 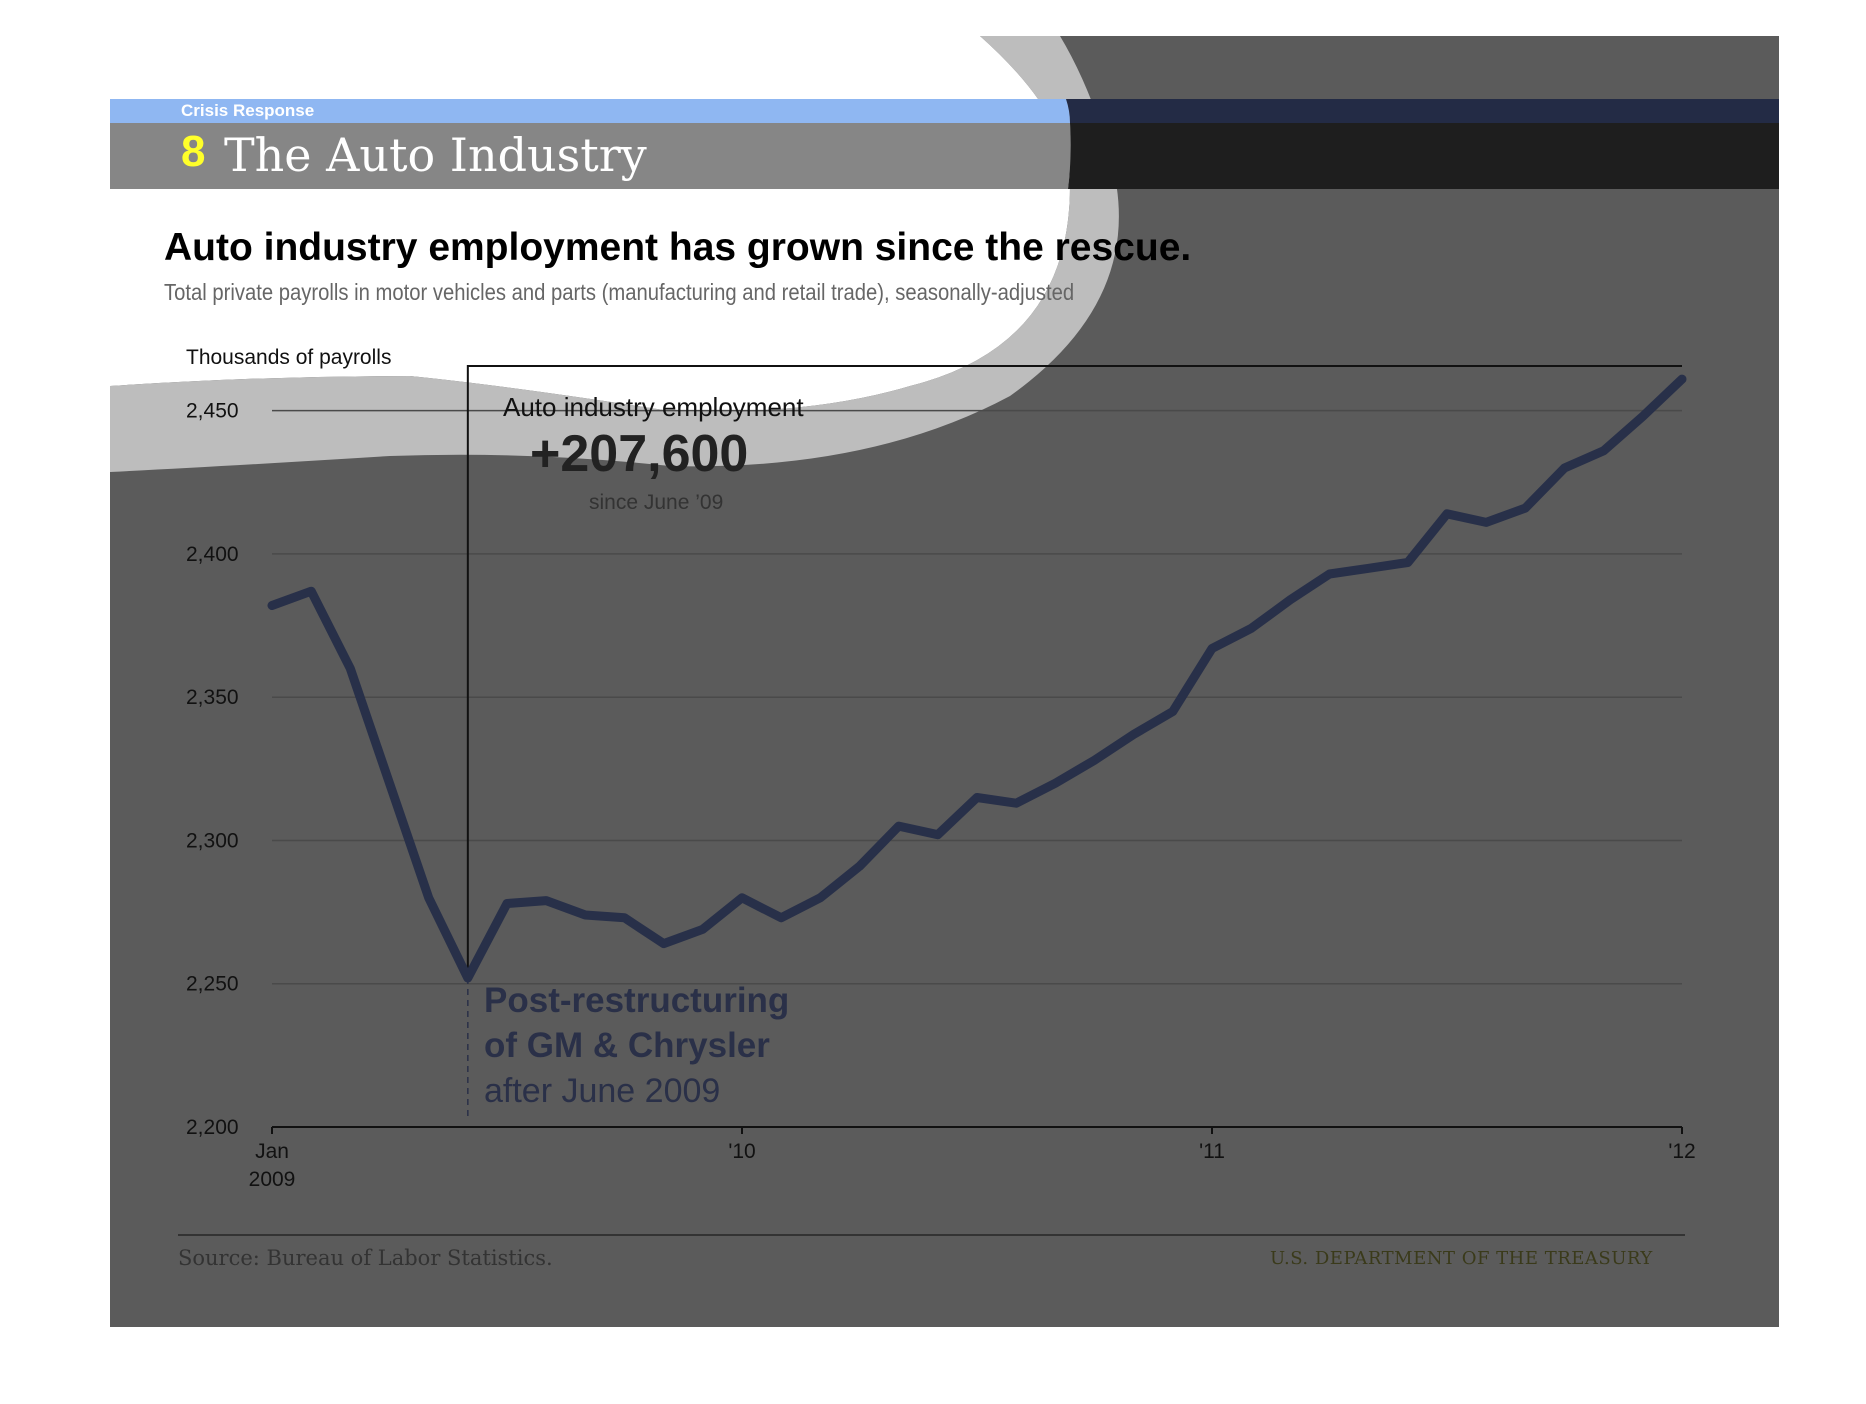 I want to click on y-tick-label: 2,450, so click(x=212, y=411).